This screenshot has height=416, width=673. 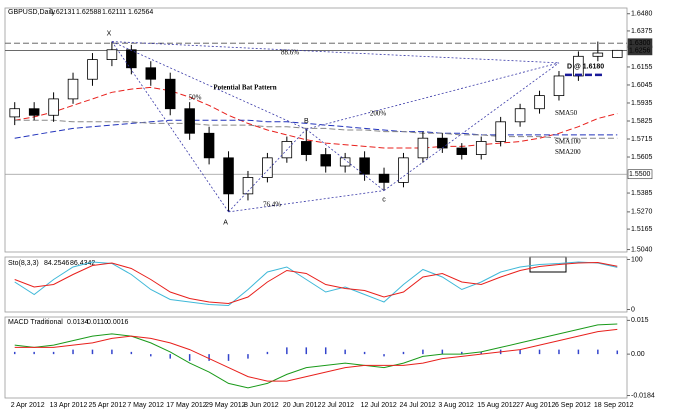 What do you see at coordinates (107, 405) in the screenshot?
I see `x-tick-label: 25 Apr 2012` at bounding box center [107, 405].